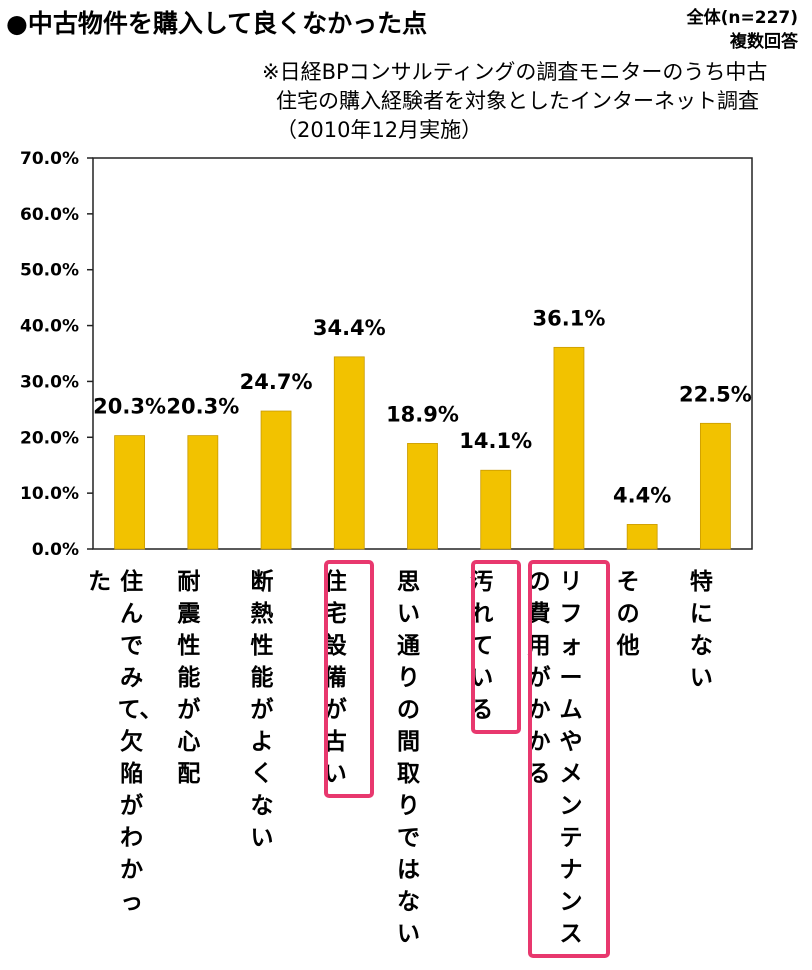 This screenshot has width=812, height=970. What do you see at coordinates (49, 327) in the screenshot?
I see `y-tick-label: 40.0%` at bounding box center [49, 327].